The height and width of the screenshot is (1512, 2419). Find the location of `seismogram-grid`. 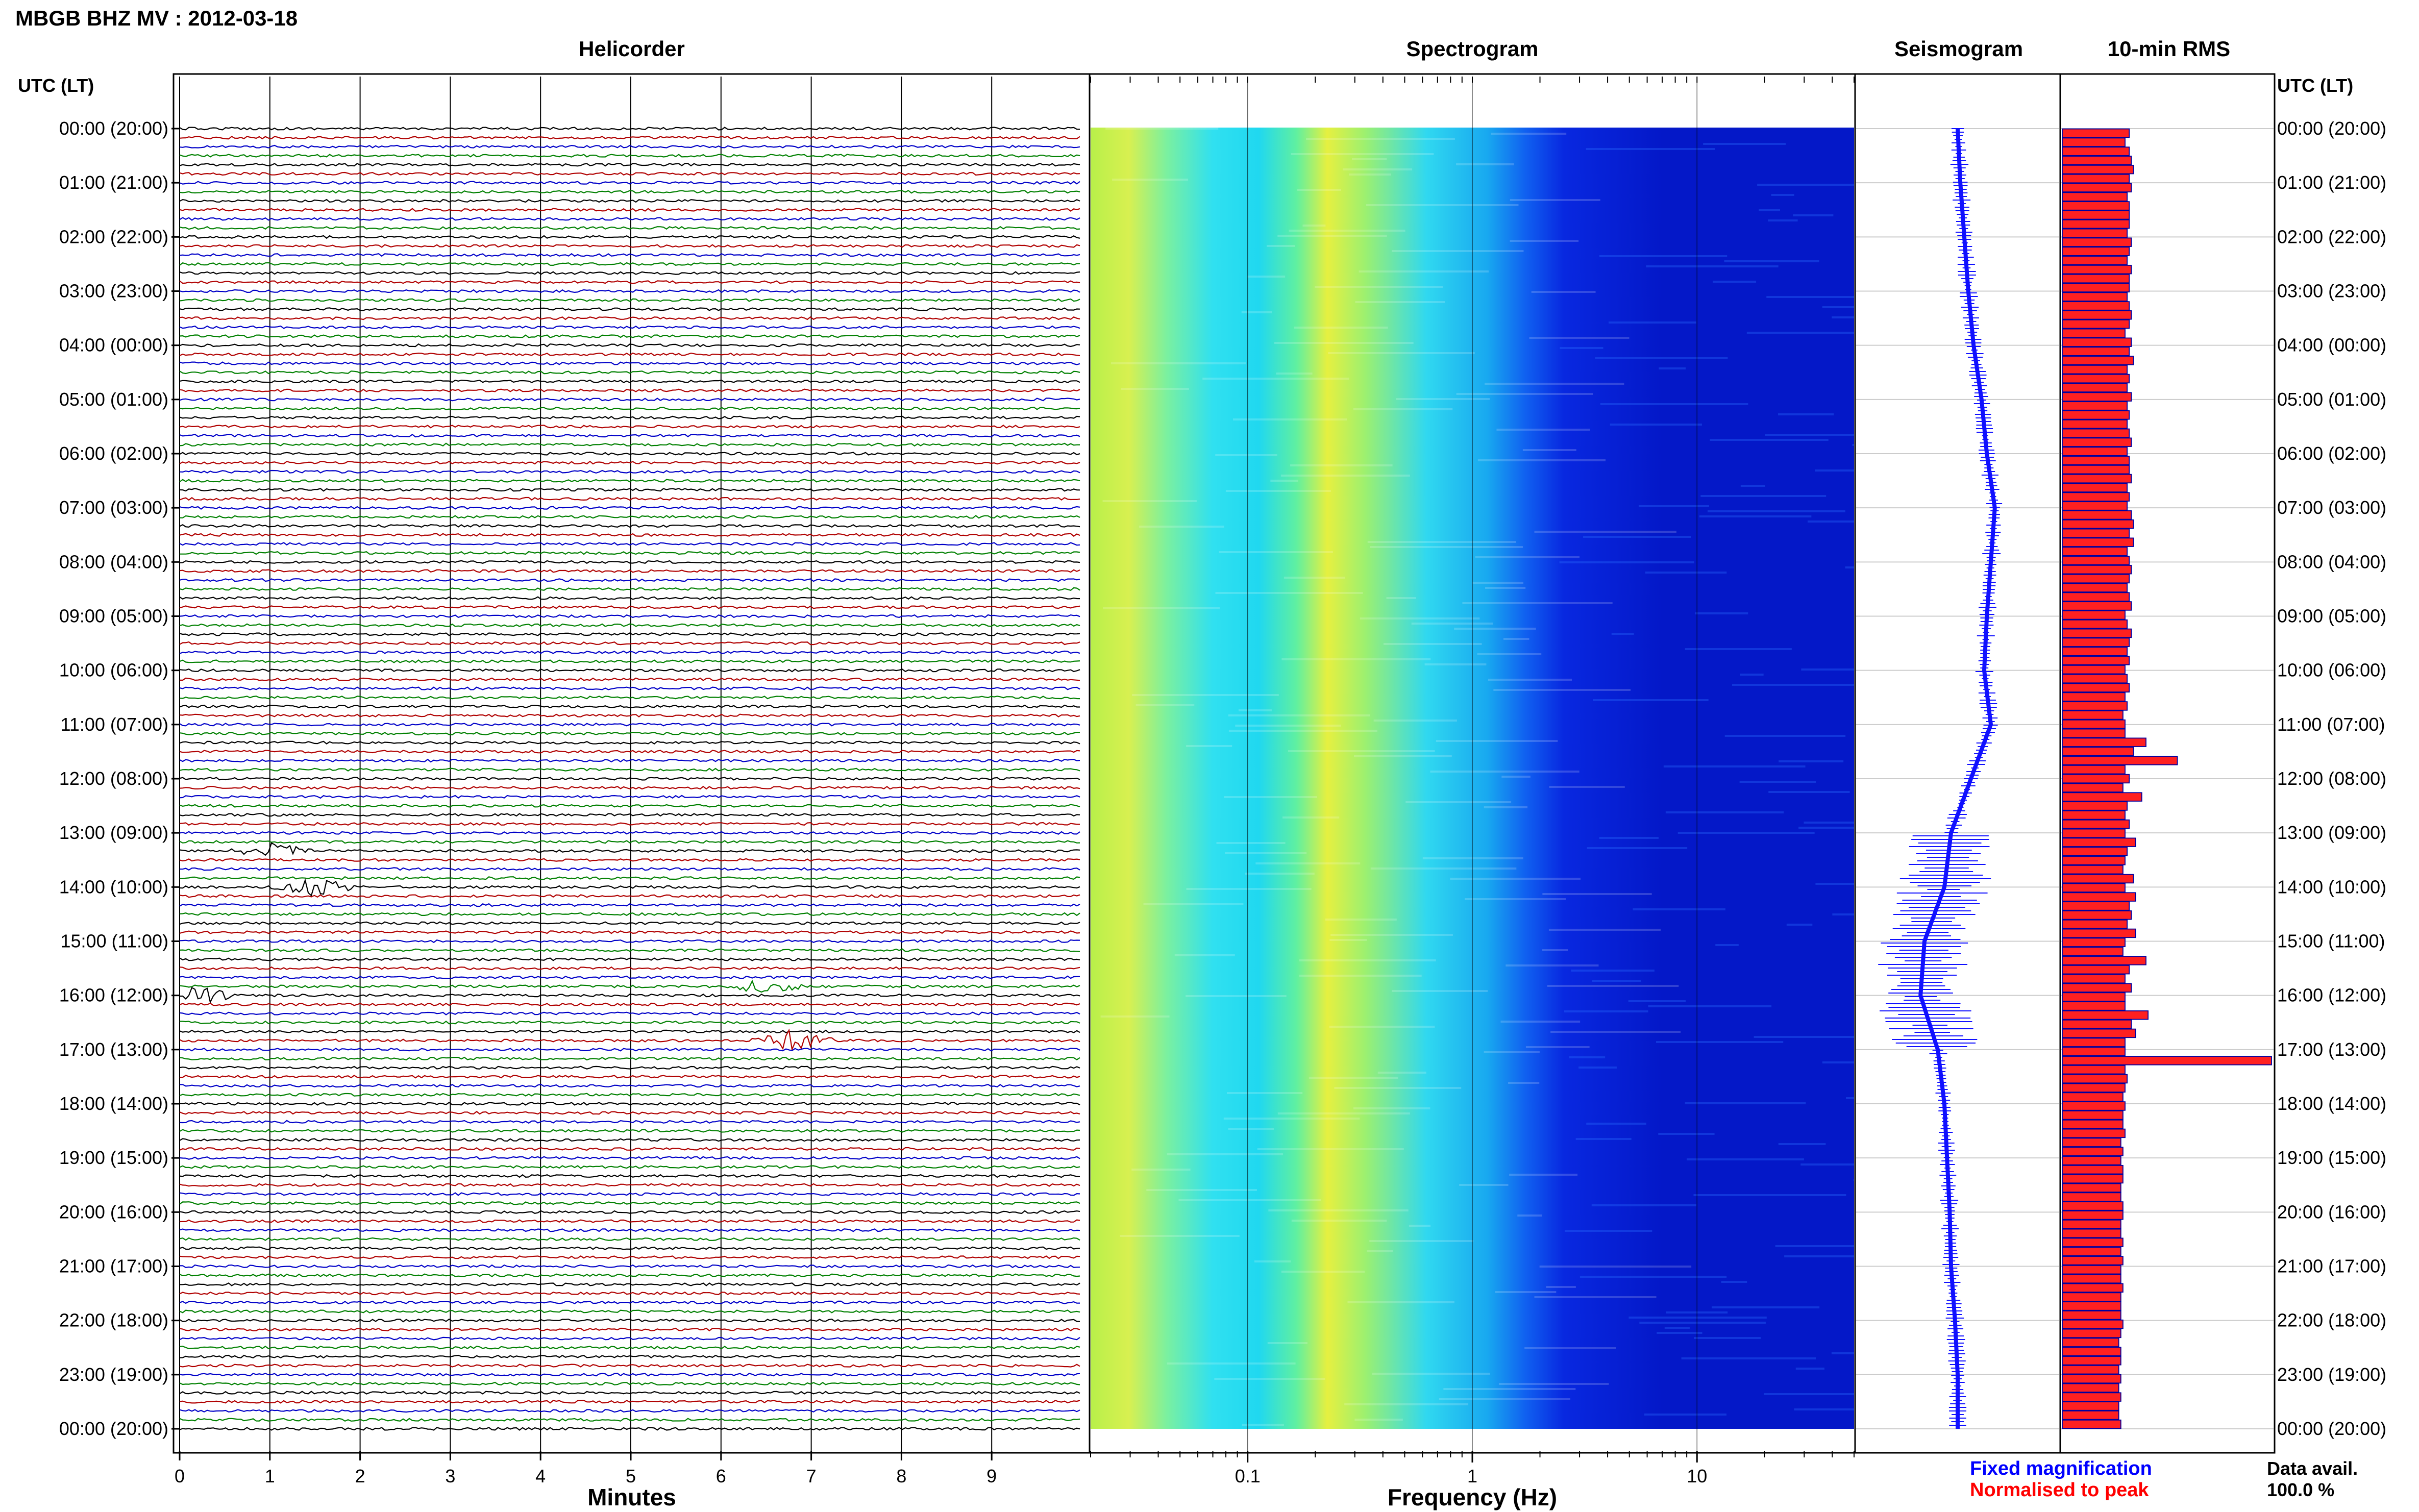

seismogram-grid is located at coordinates (1957, 778).